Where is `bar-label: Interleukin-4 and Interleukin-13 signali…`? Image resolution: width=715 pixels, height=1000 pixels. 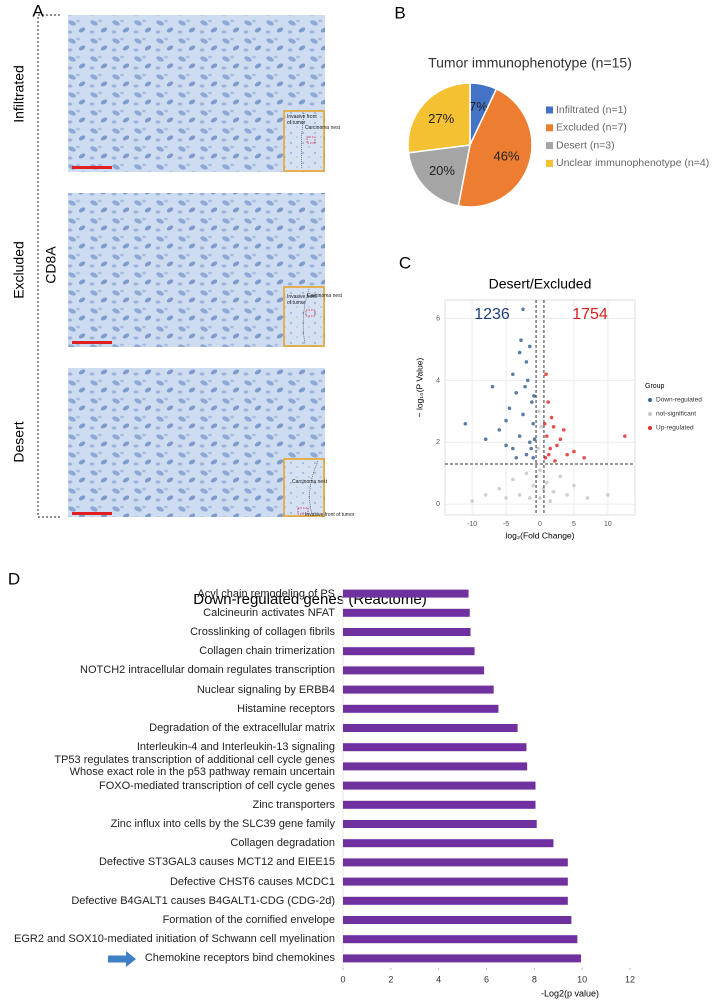
bar-label: Interleukin-4 and Interleukin-13 signali… is located at coordinates (235, 747).